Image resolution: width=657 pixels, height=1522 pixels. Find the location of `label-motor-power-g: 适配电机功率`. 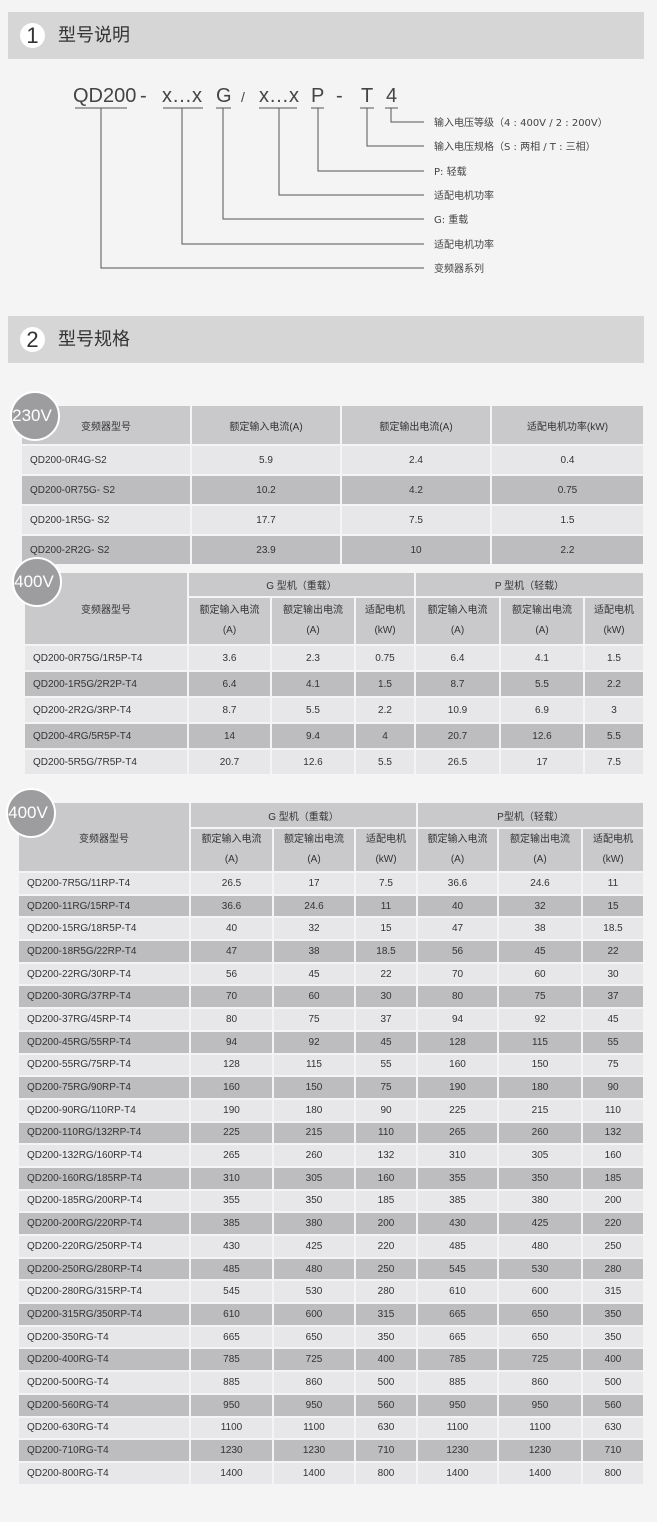

label-motor-power-g: 适配电机功率 is located at coordinates (464, 244).